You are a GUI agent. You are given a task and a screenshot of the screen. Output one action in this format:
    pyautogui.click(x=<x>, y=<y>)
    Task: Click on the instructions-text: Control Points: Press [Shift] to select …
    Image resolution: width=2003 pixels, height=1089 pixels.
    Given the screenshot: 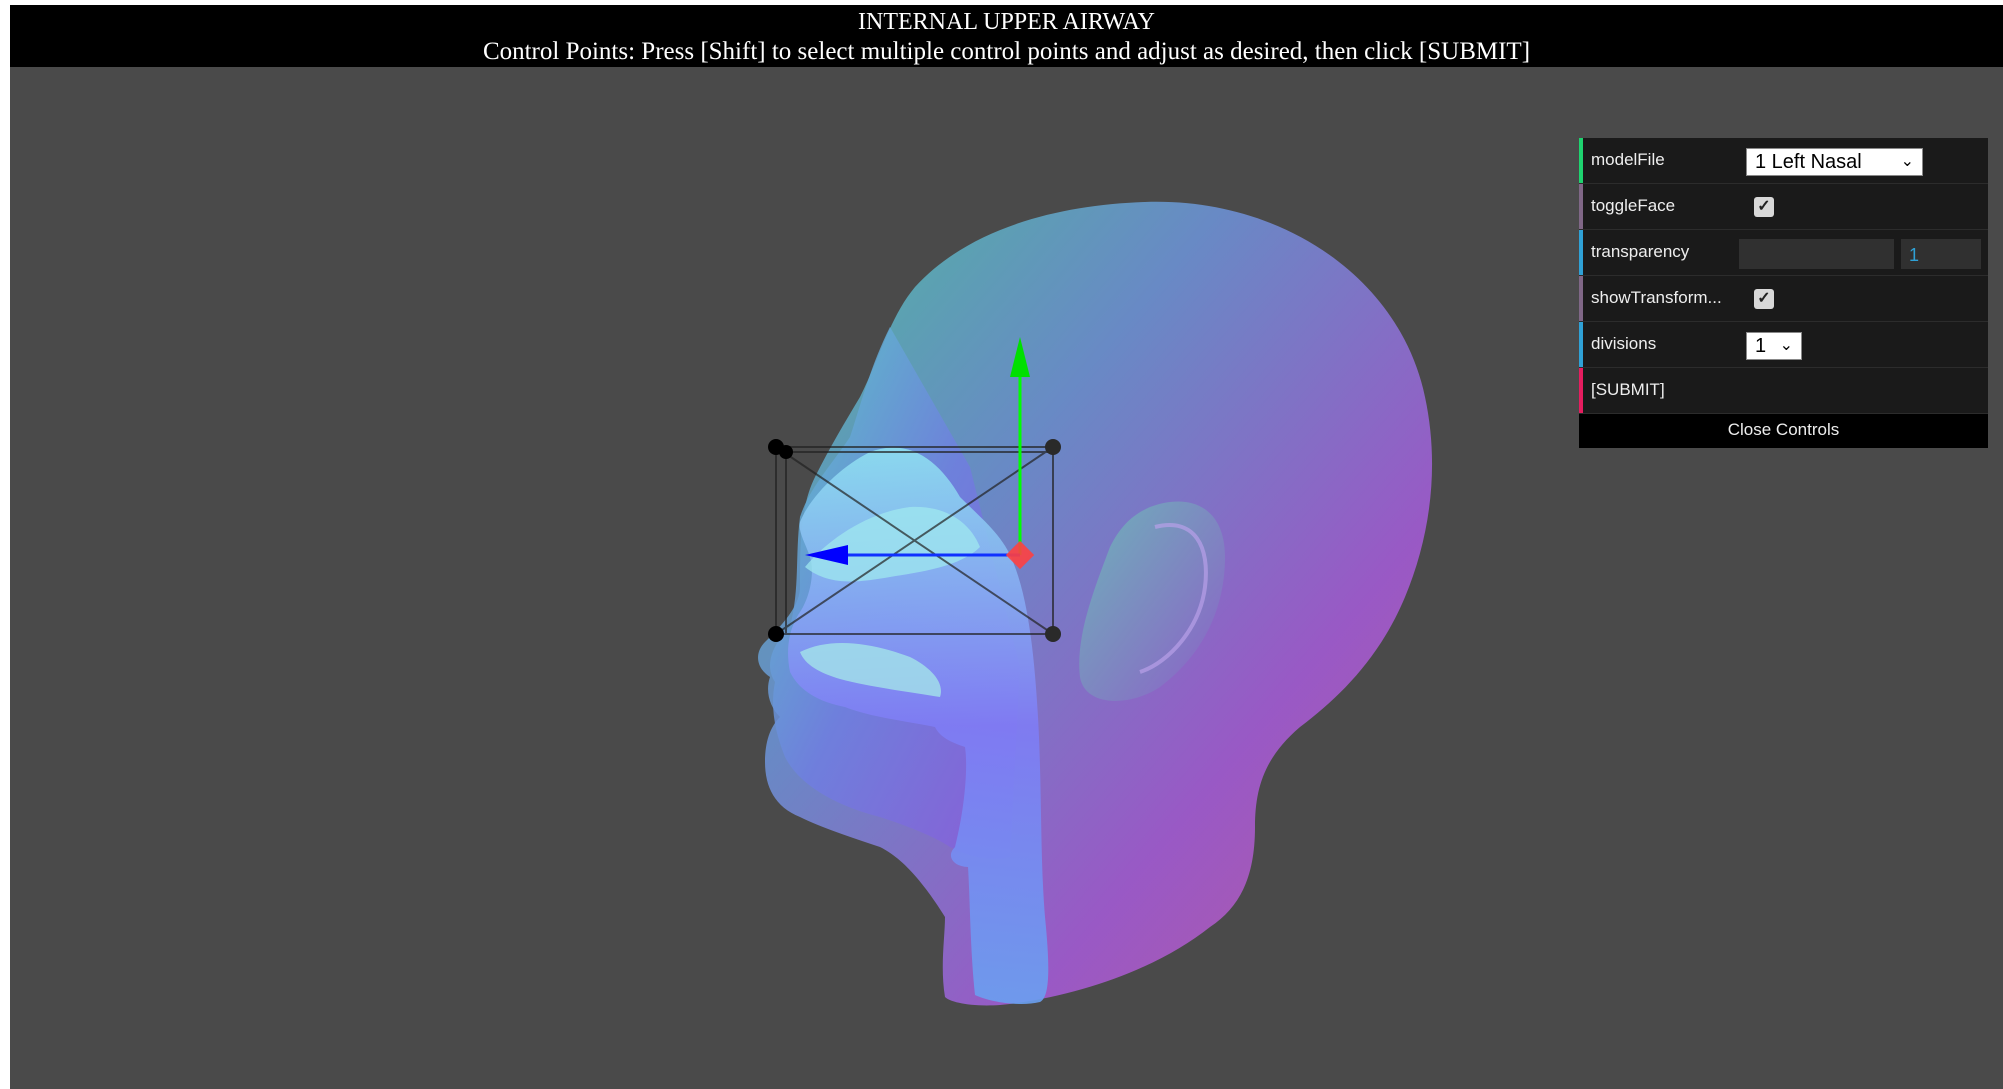 What is the action you would take?
    pyautogui.click(x=1006, y=51)
    